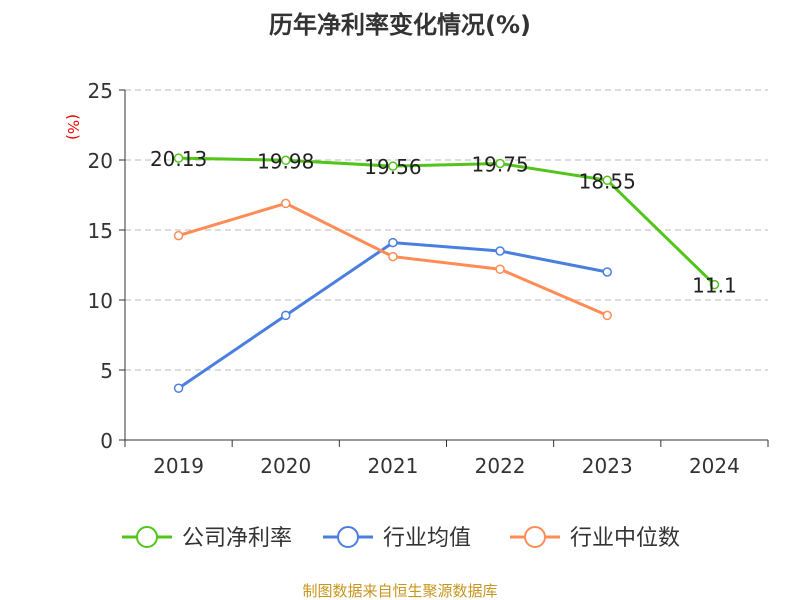  Describe the element at coordinates (399, 591) in the screenshot. I see `footer-source: 制图数据来自恒生聚源数据库` at that location.